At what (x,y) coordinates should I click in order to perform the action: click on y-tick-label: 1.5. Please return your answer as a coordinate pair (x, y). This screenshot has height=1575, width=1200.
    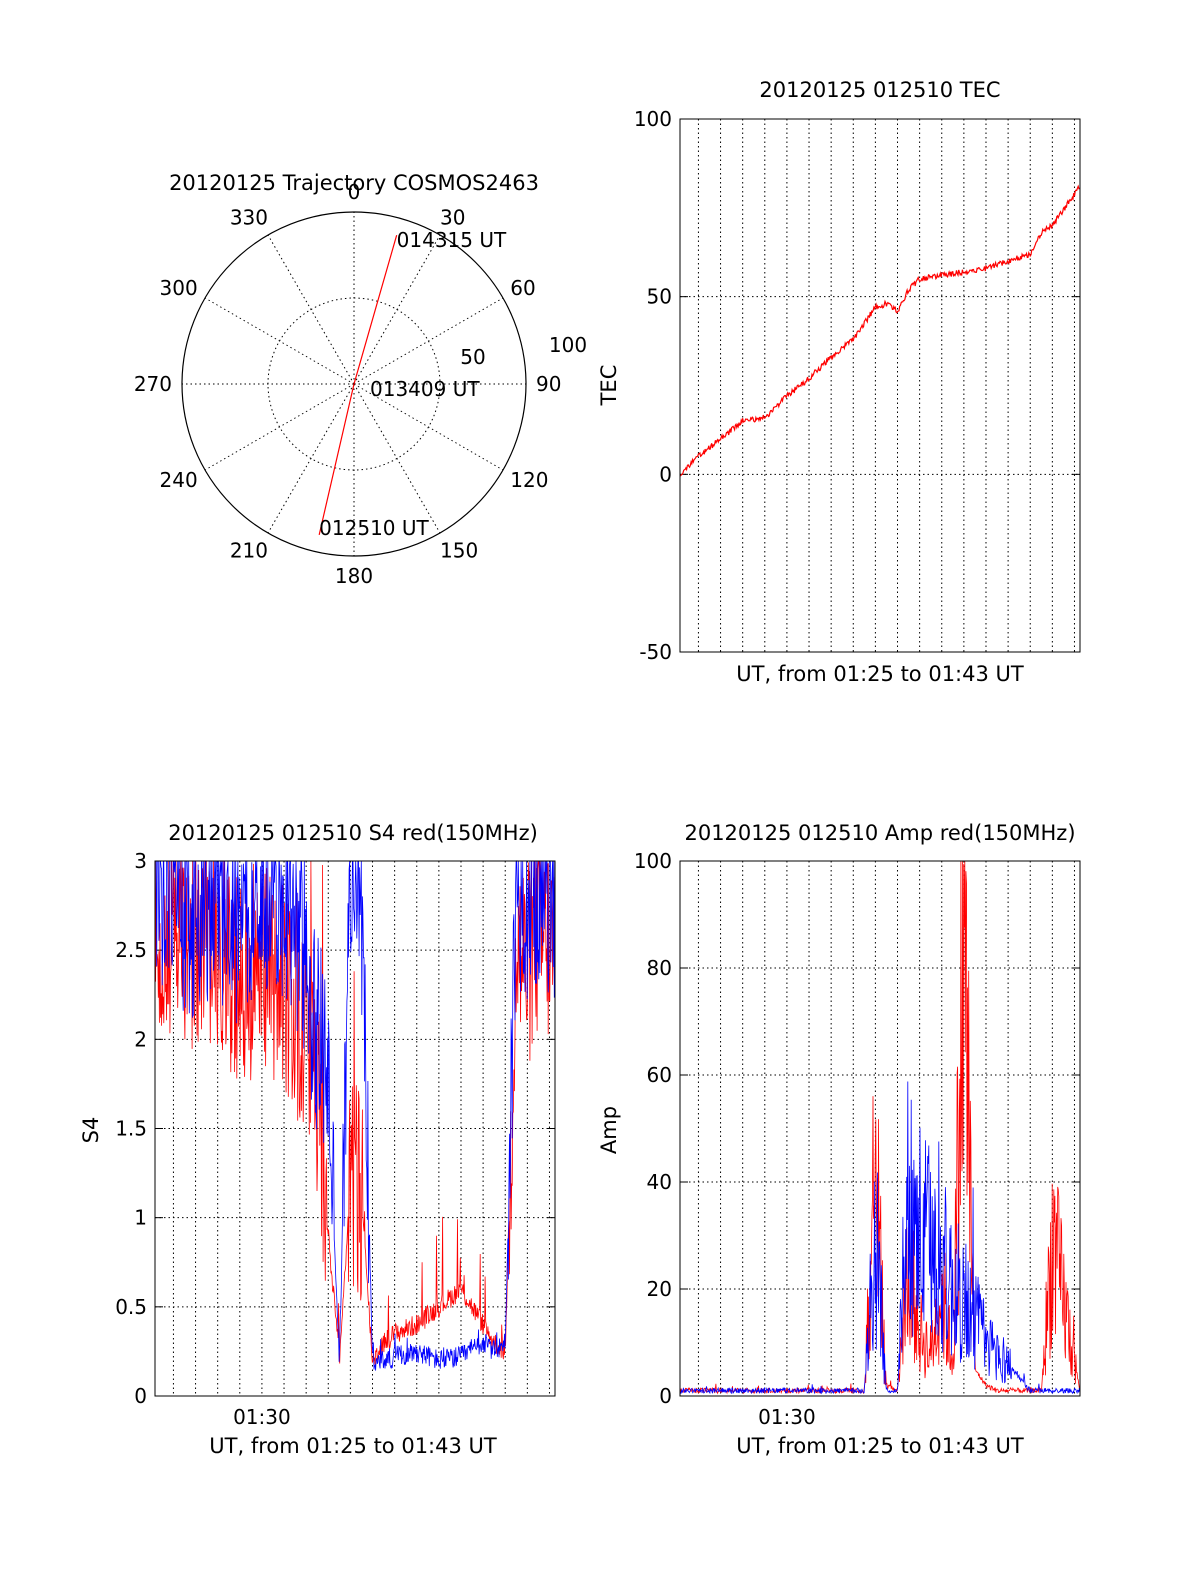
    Looking at the image, I should click on (131, 1129).